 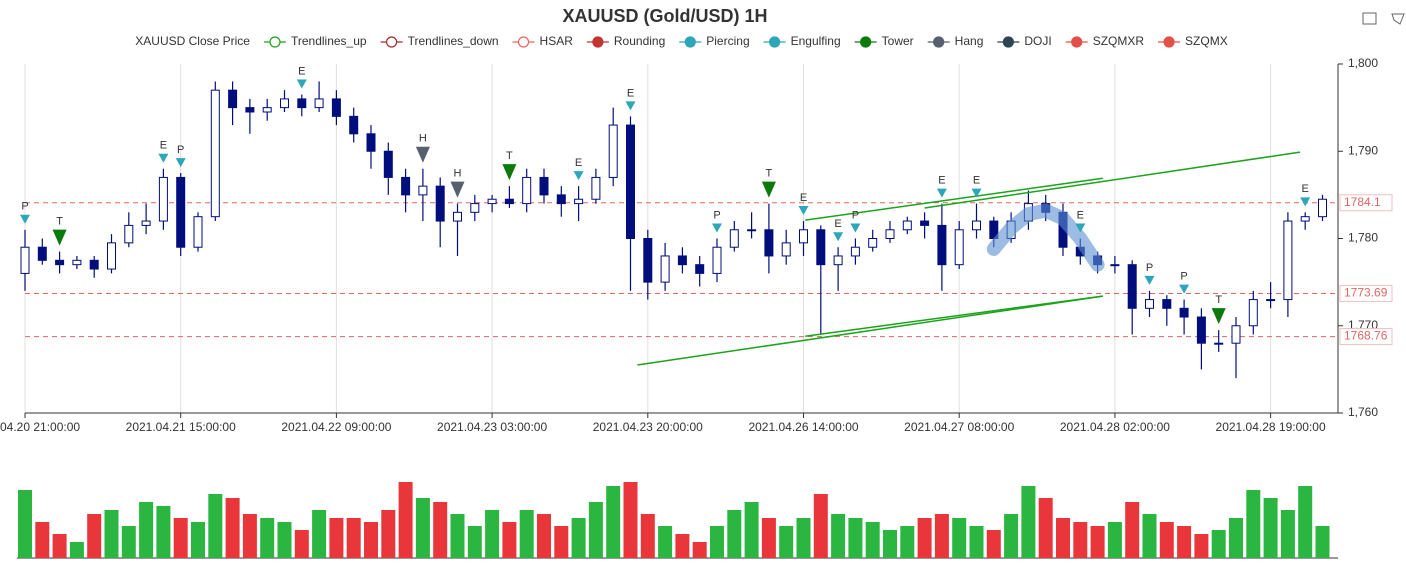 What do you see at coordinates (542, 41) in the screenshot?
I see `legend-item: HSAR` at bounding box center [542, 41].